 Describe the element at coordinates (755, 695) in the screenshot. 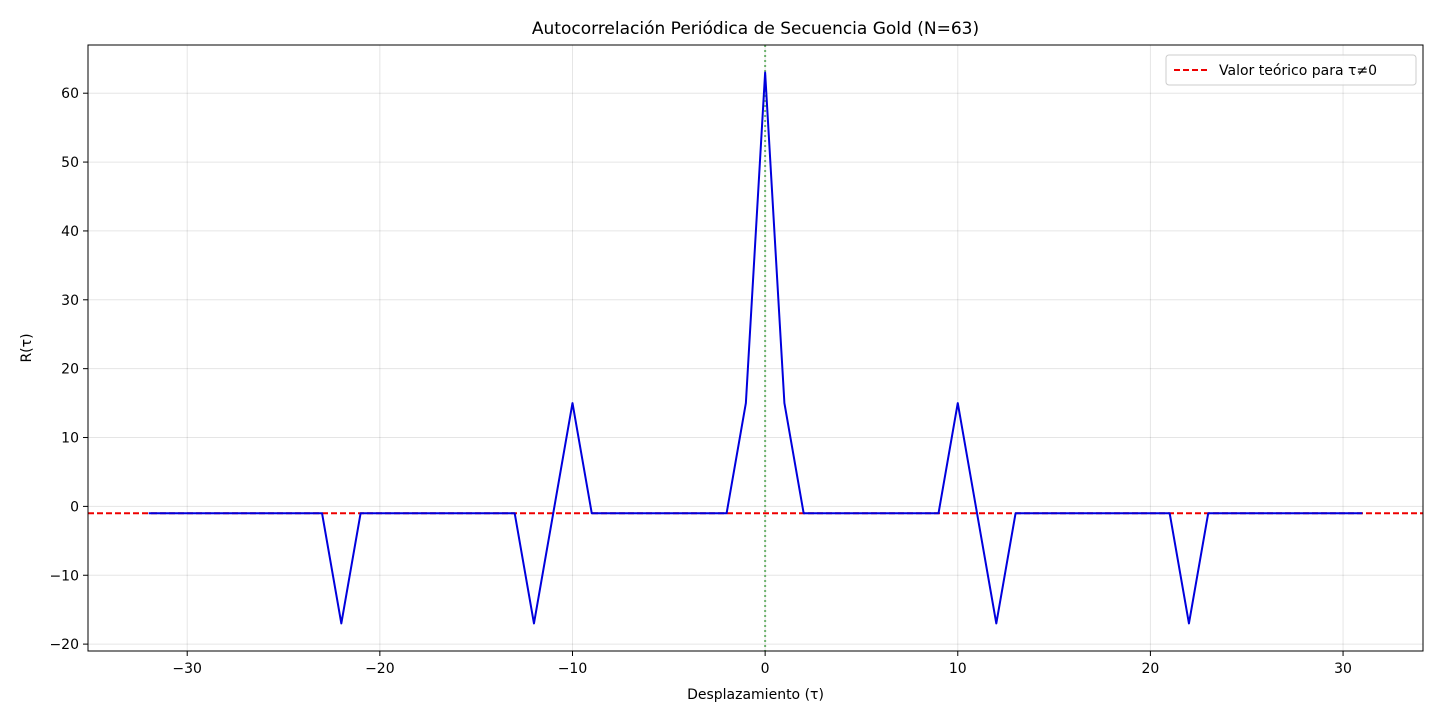

I see `x-axis-label: Desplazamiento (τ)` at that location.